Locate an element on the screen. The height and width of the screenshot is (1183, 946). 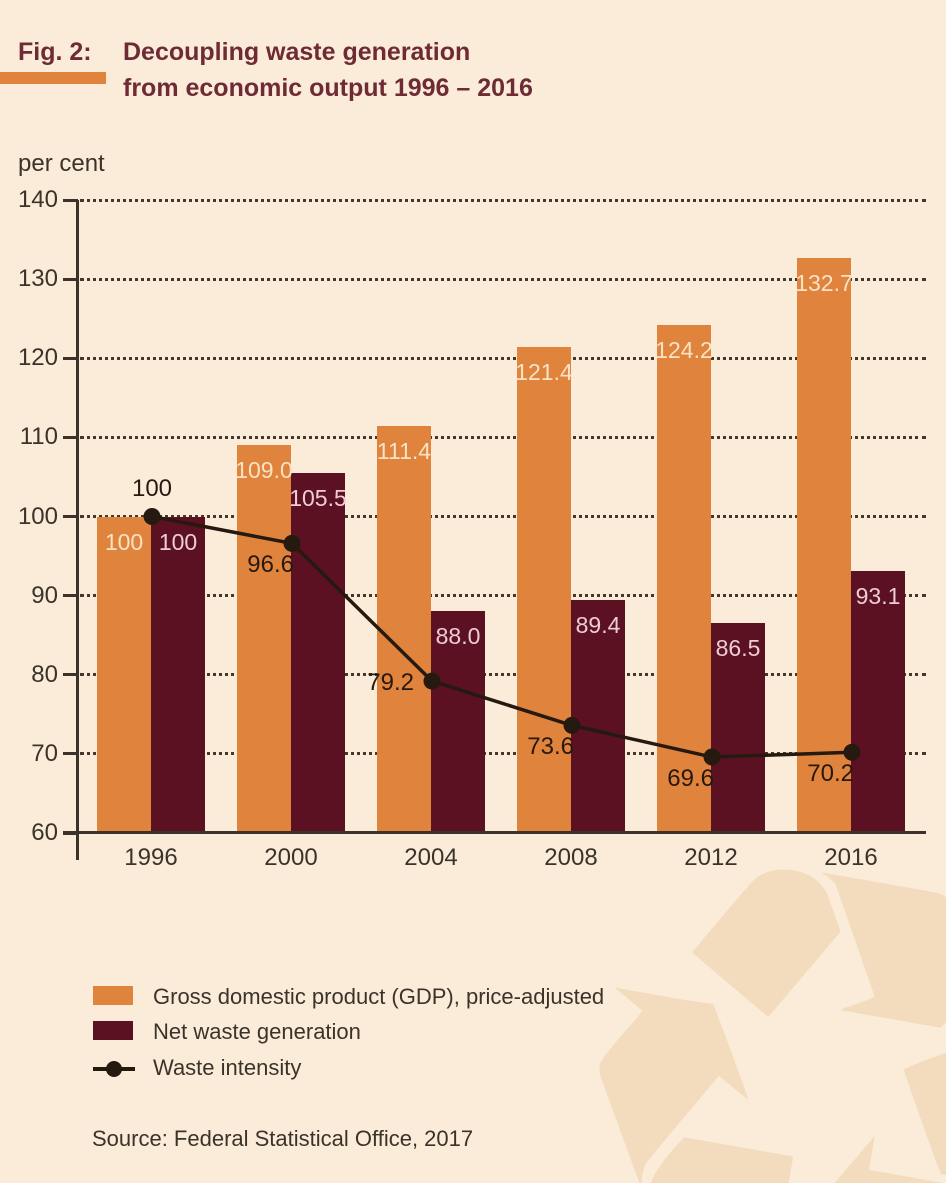
line-point-value: 100 is located at coordinates (152, 488).